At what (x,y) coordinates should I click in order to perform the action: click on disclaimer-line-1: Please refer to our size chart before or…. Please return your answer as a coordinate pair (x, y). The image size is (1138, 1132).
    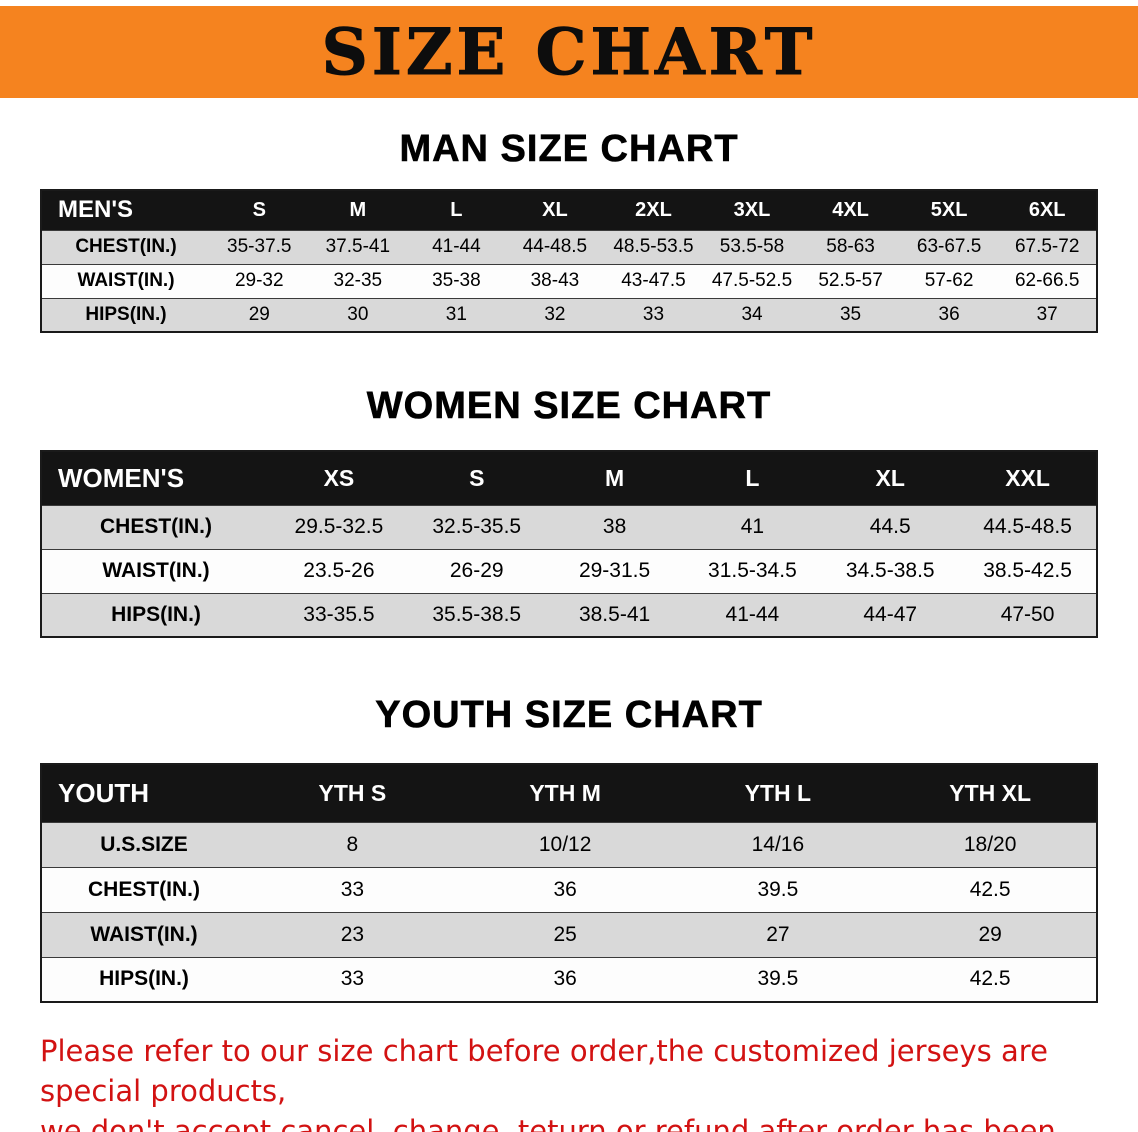
    Looking at the image, I should click on (544, 1071).